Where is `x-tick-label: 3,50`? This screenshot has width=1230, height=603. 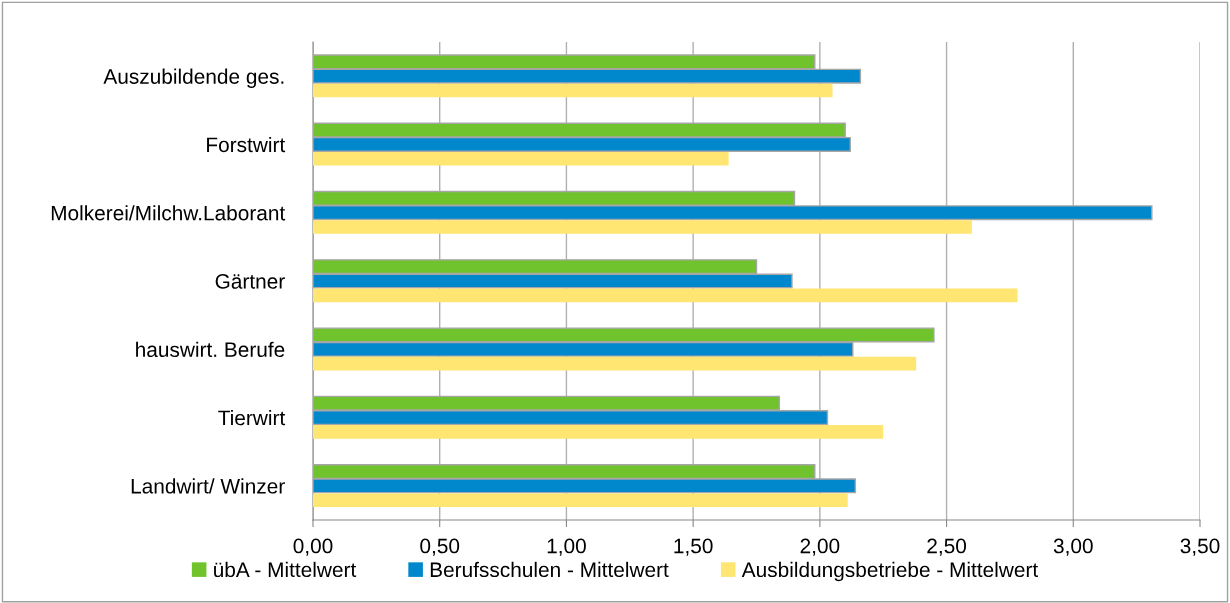
x-tick-label: 3,50 is located at coordinates (1200, 547).